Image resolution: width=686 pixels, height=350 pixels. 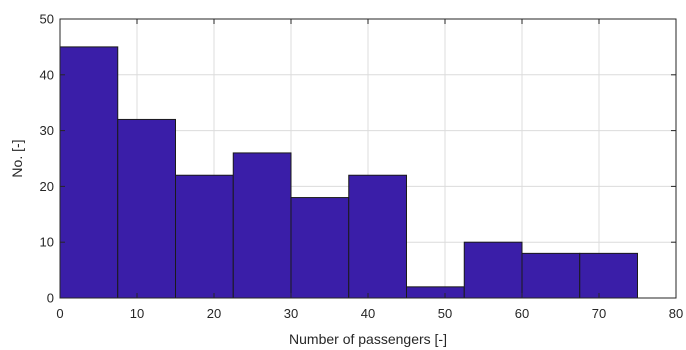 What do you see at coordinates (50, 298) in the screenshot?
I see `y-tick-label: 0` at bounding box center [50, 298].